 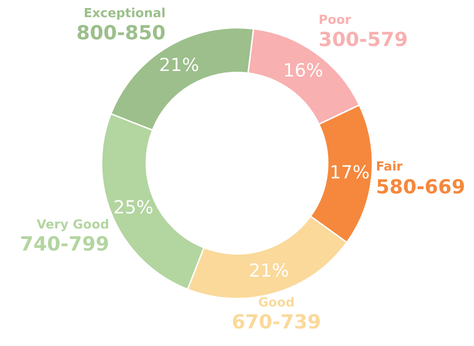 What do you see at coordinates (276, 312) in the screenshot?
I see `slice-label: Good 670-739` at bounding box center [276, 312].